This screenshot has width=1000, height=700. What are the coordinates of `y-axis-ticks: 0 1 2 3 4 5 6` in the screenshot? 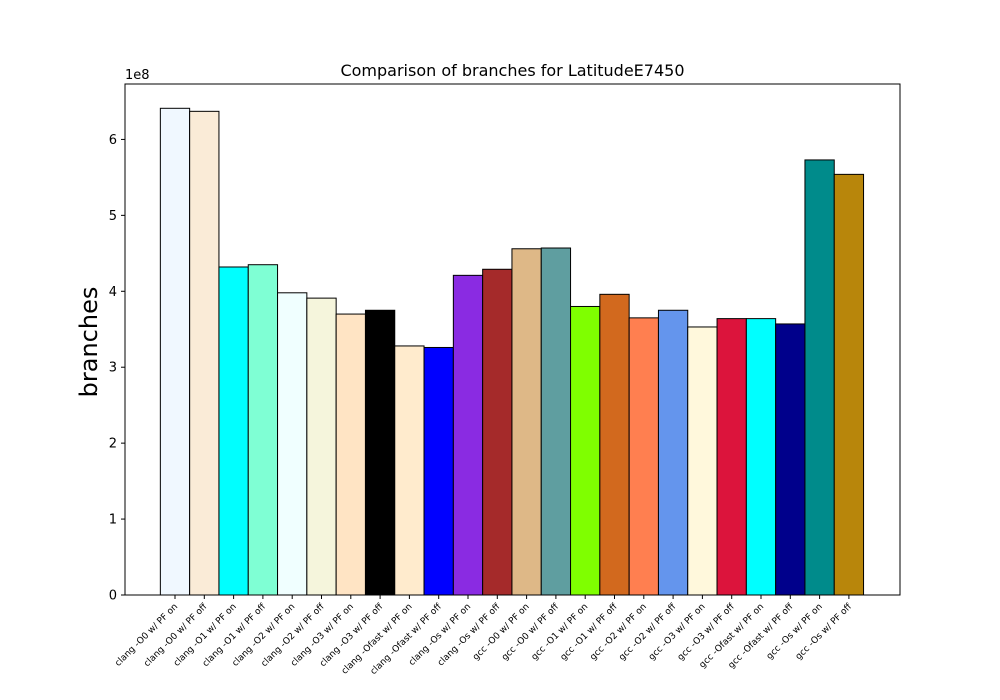 It's located at (117, 368).